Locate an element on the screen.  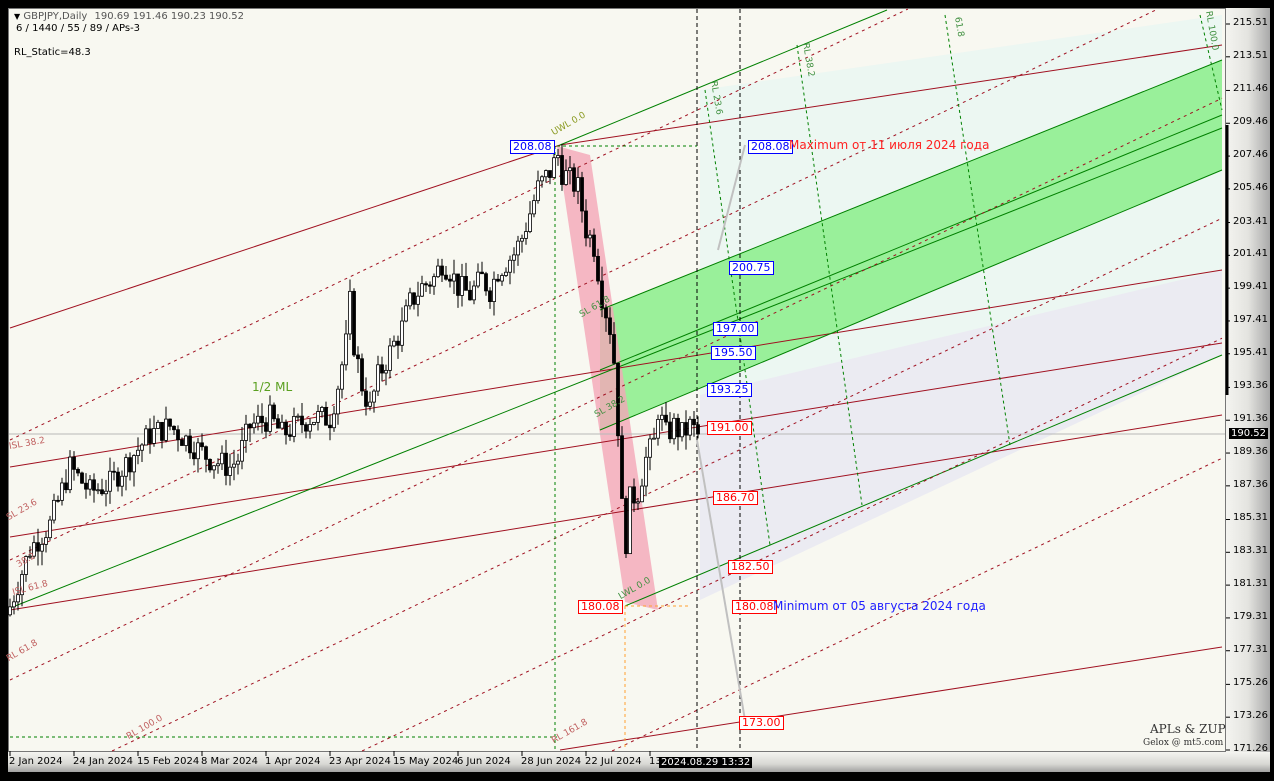
watermark-subtitle: Gelox @ mt5.com is located at coordinates (1183, 743).